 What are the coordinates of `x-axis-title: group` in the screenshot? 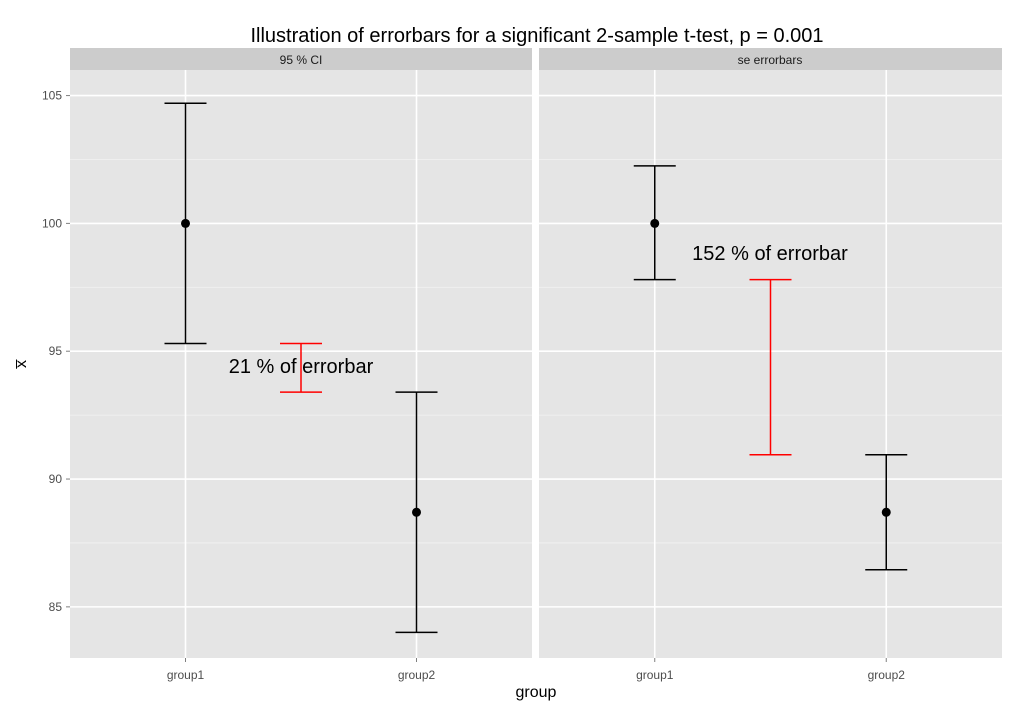 It's located at (536, 692).